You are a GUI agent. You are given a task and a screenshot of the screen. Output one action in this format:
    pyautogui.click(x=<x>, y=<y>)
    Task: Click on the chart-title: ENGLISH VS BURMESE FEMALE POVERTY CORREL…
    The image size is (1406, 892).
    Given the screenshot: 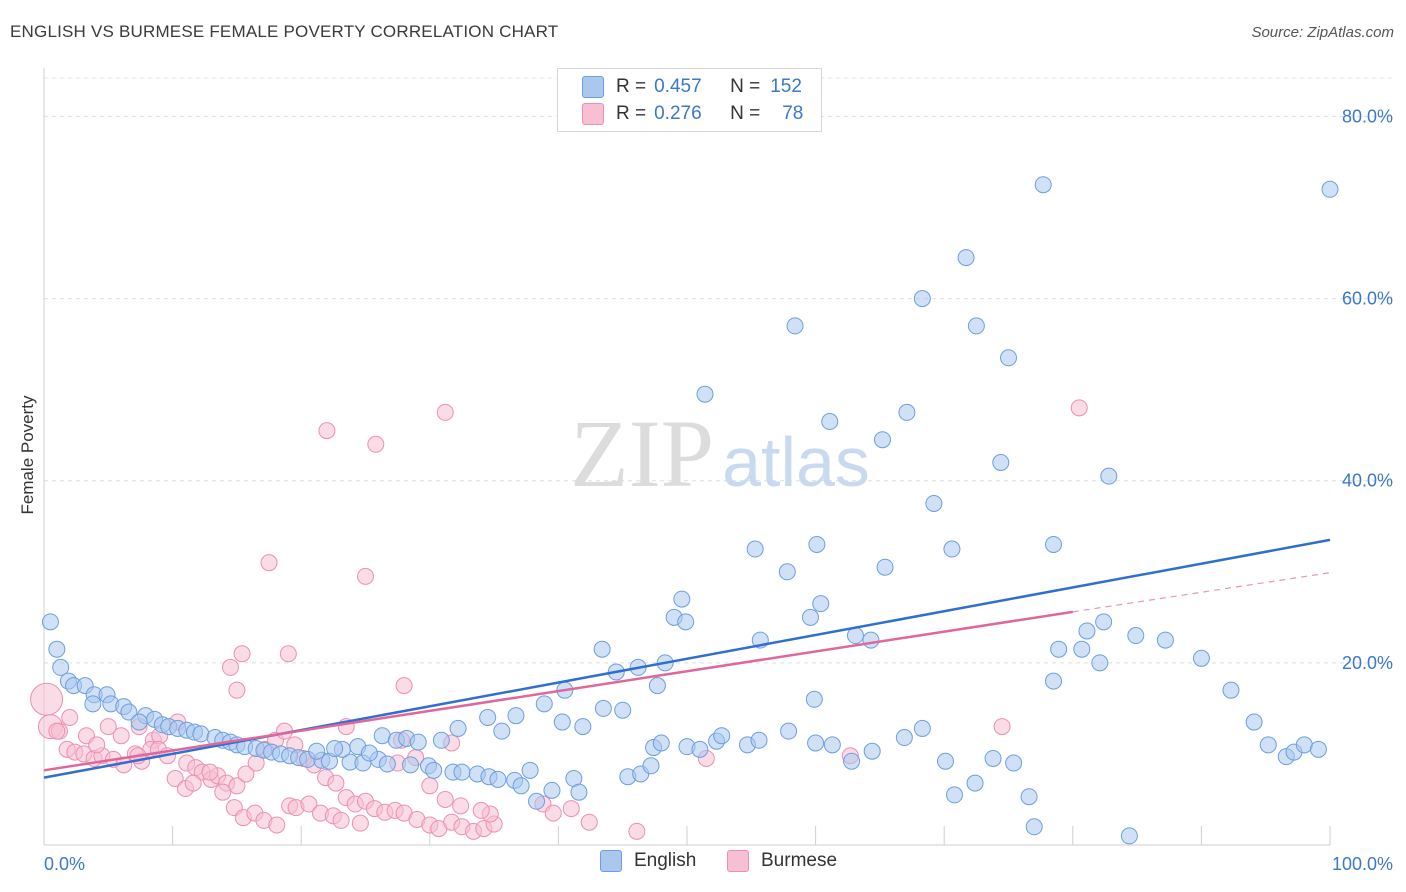 What is the action you would take?
    pyautogui.click(x=284, y=31)
    